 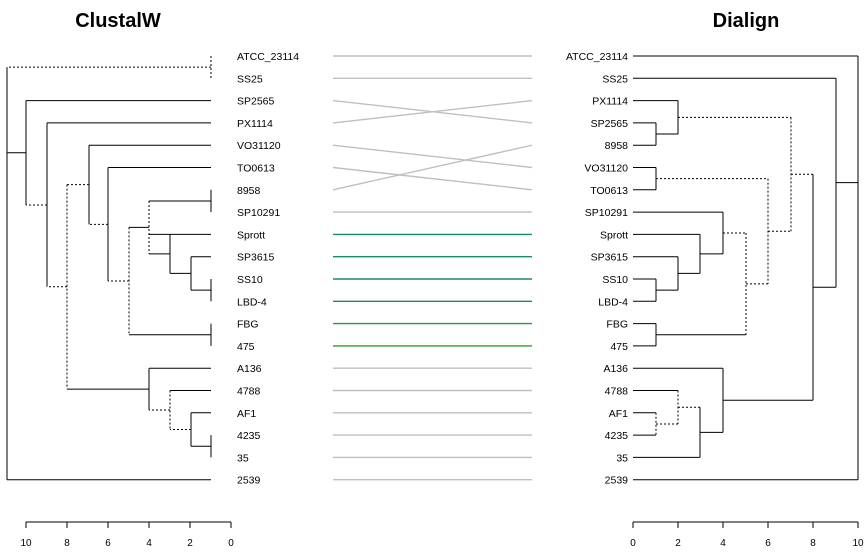 What do you see at coordinates (606, 169) in the screenshot?
I see `right-leaf-label: VO31120` at bounding box center [606, 169].